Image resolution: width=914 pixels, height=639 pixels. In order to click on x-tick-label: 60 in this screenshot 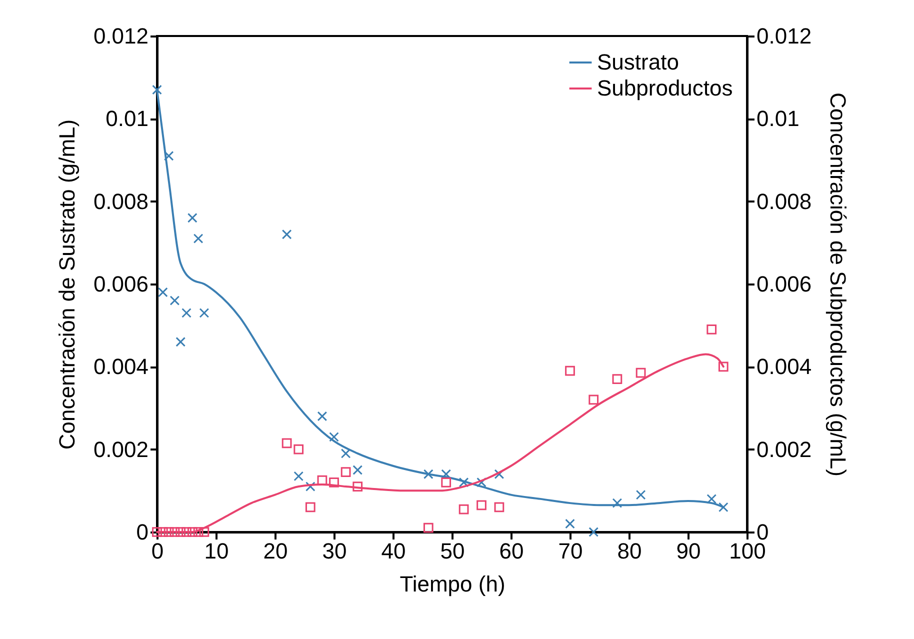, I will do `click(511, 551)`.